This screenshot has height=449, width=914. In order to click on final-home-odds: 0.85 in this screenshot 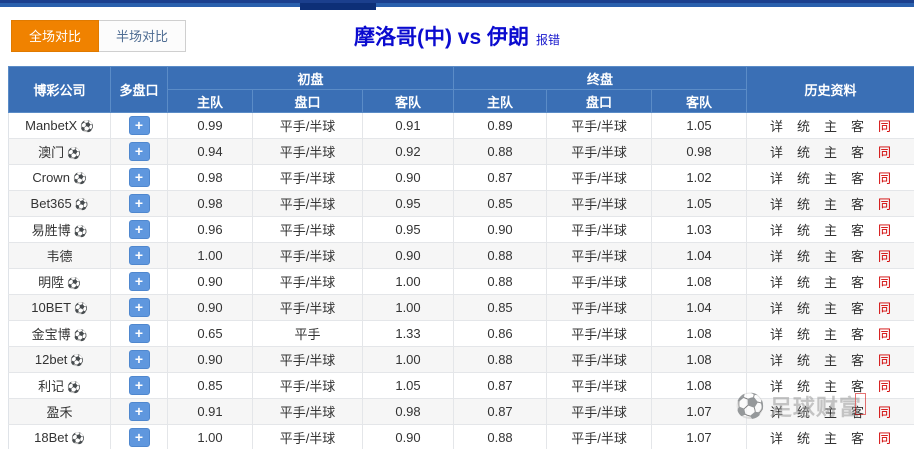, I will do `click(500, 203)`.